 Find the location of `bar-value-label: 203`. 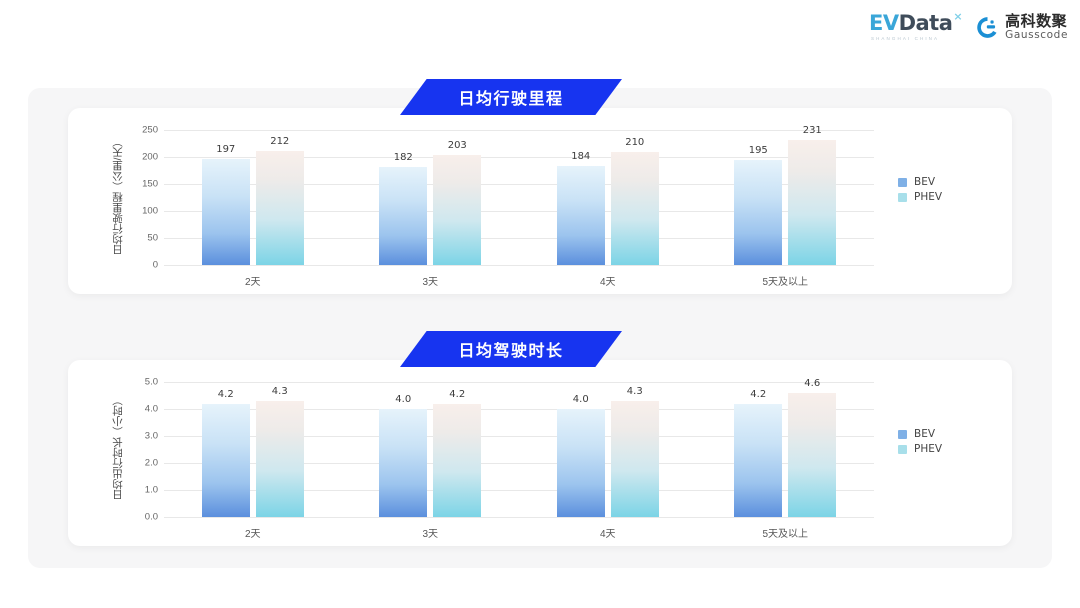

bar-value-label: 203 is located at coordinates (457, 146).